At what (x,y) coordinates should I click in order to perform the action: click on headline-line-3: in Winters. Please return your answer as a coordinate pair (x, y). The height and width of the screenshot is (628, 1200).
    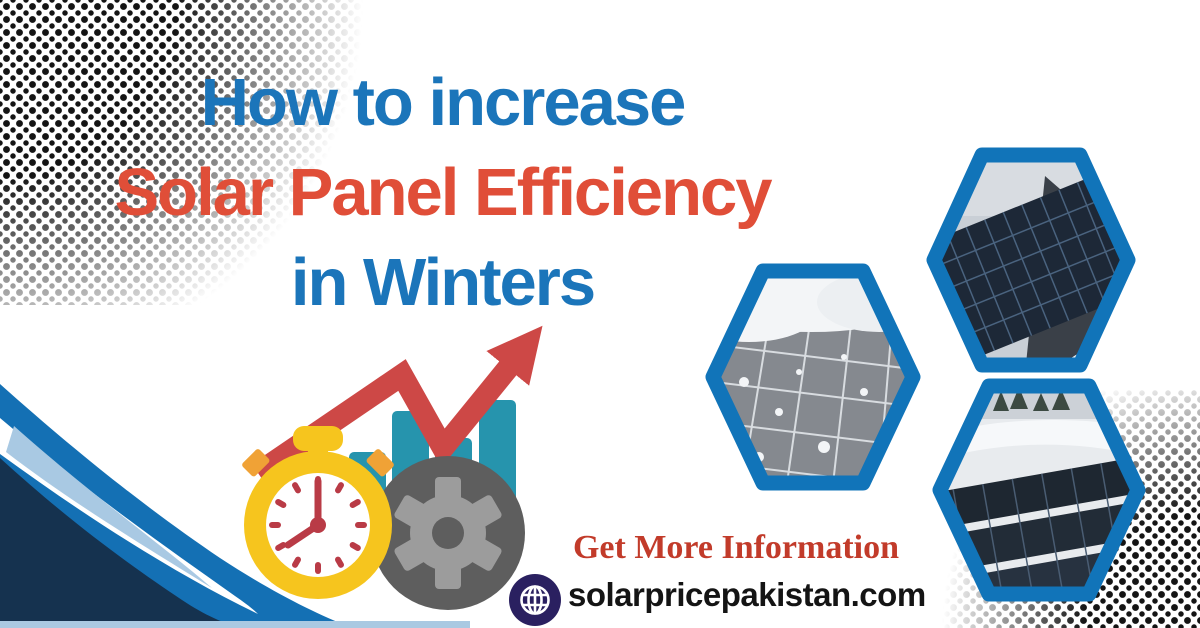
    Looking at the image, I should click on (443, 282).